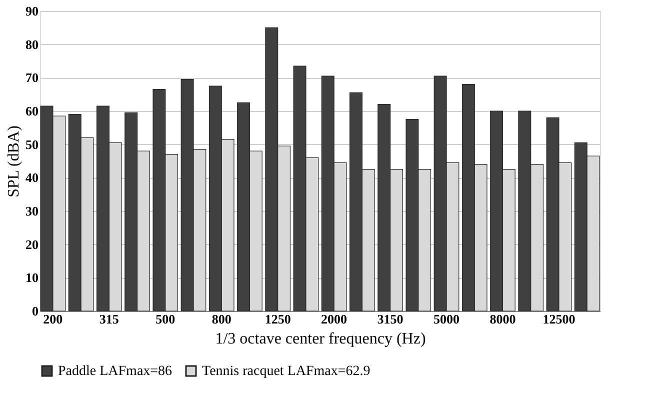 This screenshot has width=654, height=416. I want to click on x-tick-label: 800, so click(222, 319).